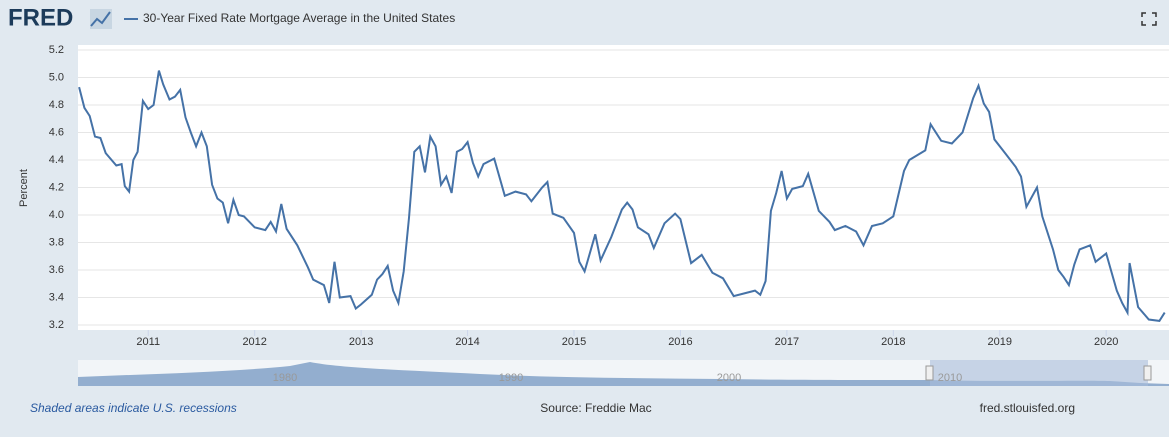  Describe the element at coordinates (254, 342) in the screenshot. I see `x-tick-label: 2012` at that location.